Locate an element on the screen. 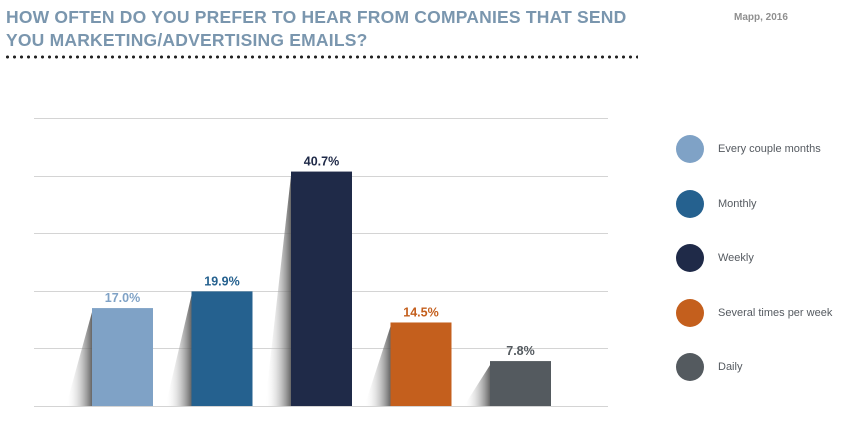  bar-value-label: 17.0% is located at coordinates (122, 298).